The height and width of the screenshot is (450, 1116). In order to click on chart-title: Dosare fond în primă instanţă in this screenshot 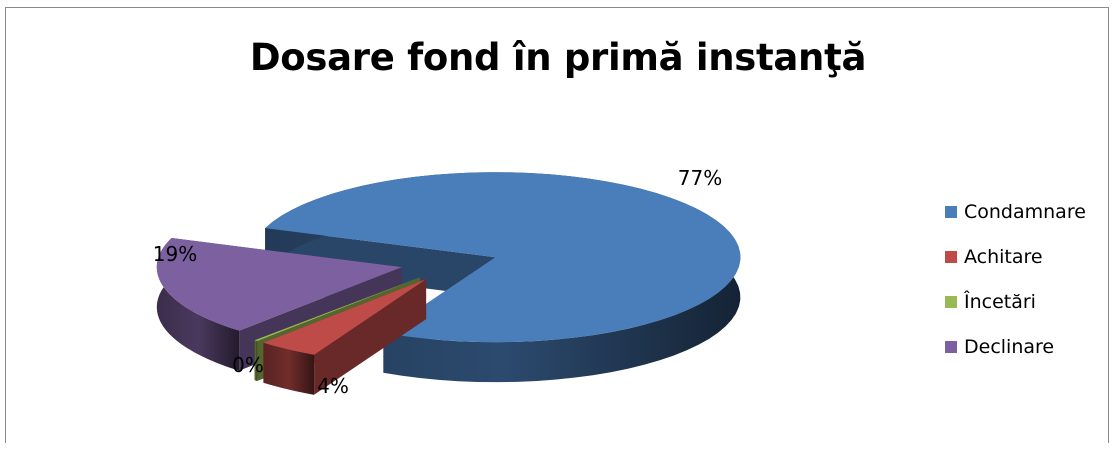, I will do `click(558, 57)`.